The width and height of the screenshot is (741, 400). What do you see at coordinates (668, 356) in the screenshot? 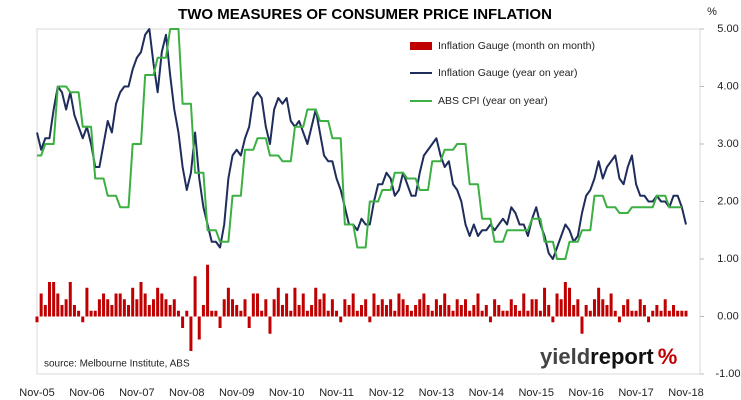
I see `logo-part: %` at bounding box center [668, 356].